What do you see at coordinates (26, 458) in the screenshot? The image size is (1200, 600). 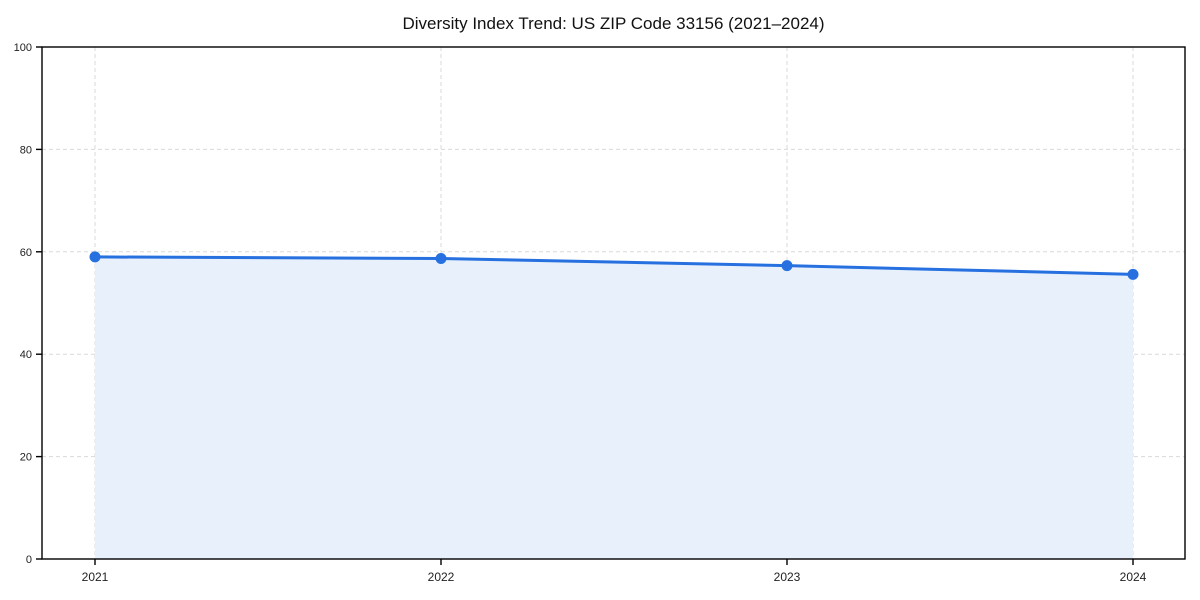 I see `y-tick-label: 20` at bounding box center [26, 458].